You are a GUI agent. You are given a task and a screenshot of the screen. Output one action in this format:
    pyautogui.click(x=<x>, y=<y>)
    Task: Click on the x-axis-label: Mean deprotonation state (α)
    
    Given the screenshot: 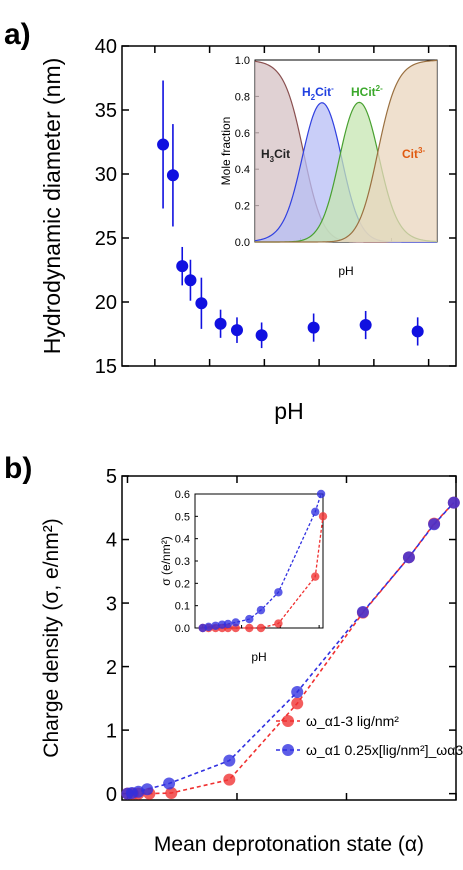 What is the action you would take?
    pyautogui.click(x=289, y=844)
    